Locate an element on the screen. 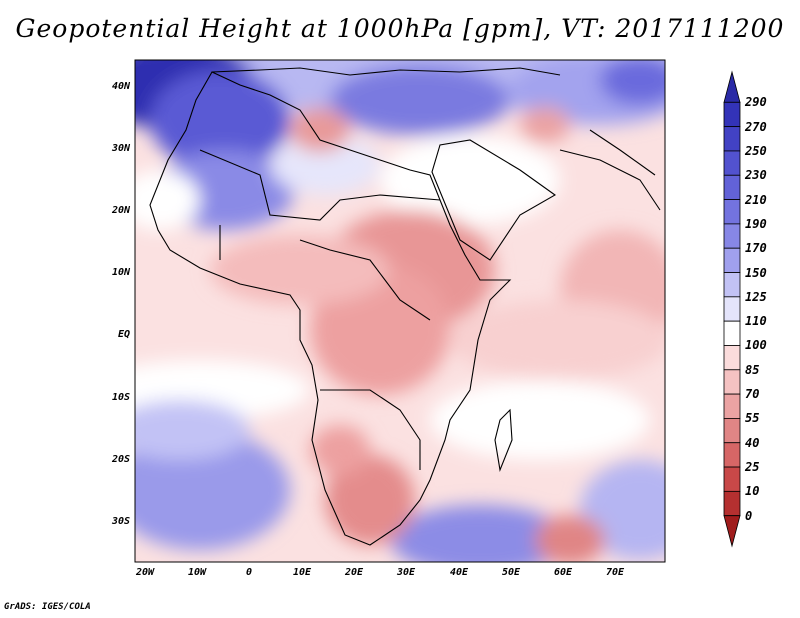 The image size is (800, 618). lon-label: 10E is located at coordinates (302, 572).